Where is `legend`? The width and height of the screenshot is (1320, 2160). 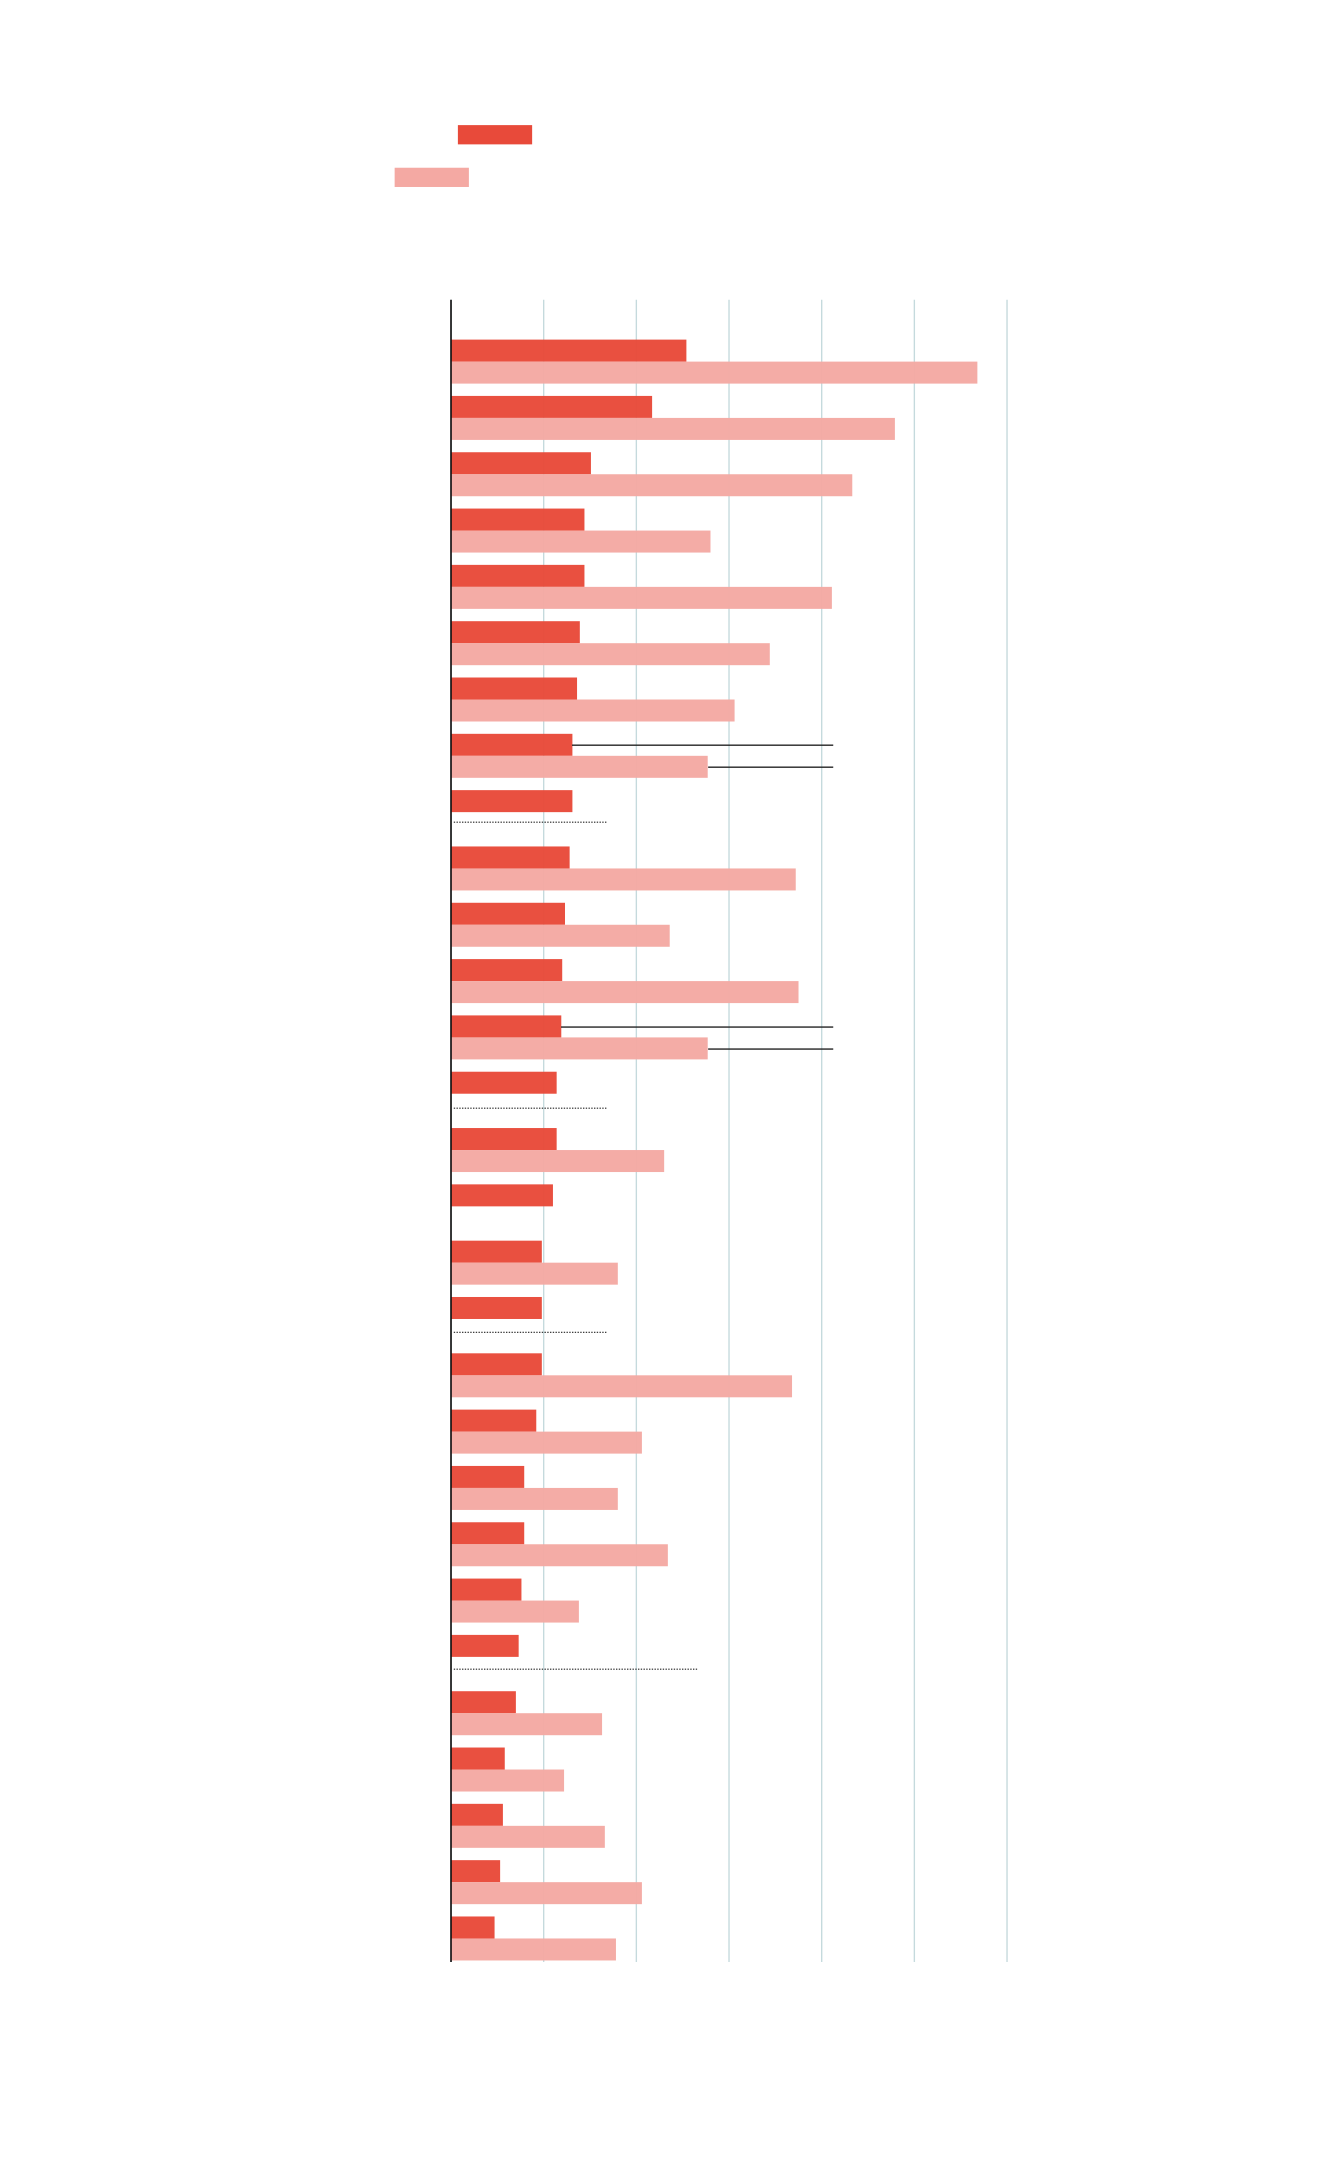 legend is located at coordinates (463, 156).